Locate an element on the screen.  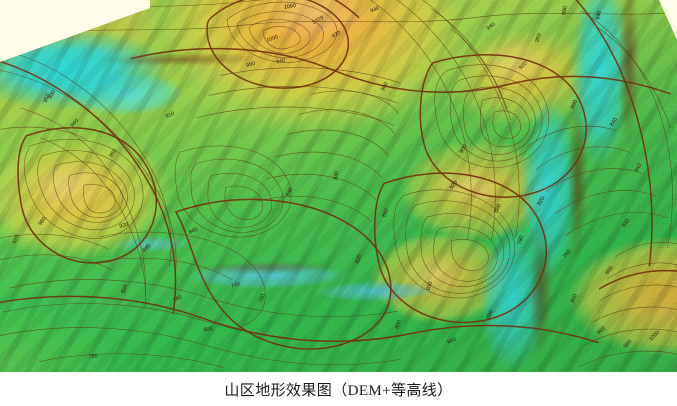
svg-text: 1060 is located at coordinates (290, 7).